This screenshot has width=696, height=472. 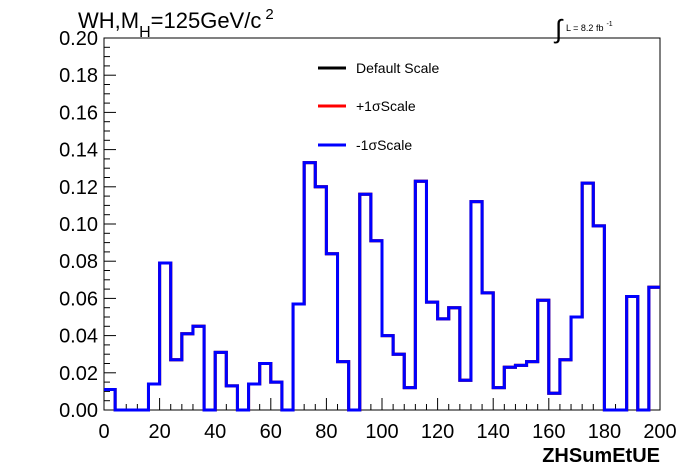 I want to click on x-tick-label: 80, so click(x=326, y=432).